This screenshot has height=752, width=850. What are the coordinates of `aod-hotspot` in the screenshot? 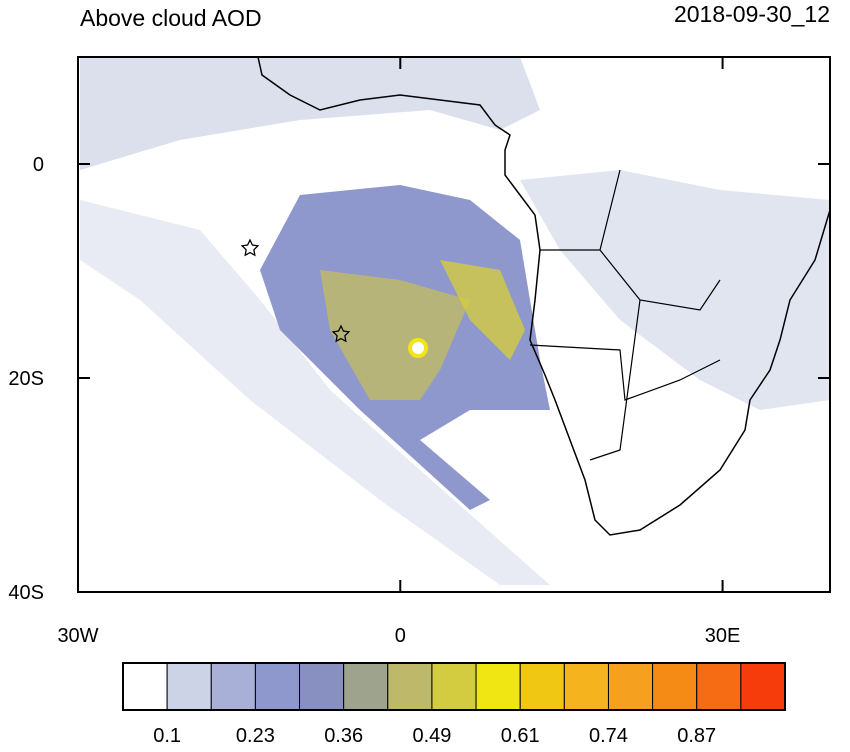 It's located at (418, 348).